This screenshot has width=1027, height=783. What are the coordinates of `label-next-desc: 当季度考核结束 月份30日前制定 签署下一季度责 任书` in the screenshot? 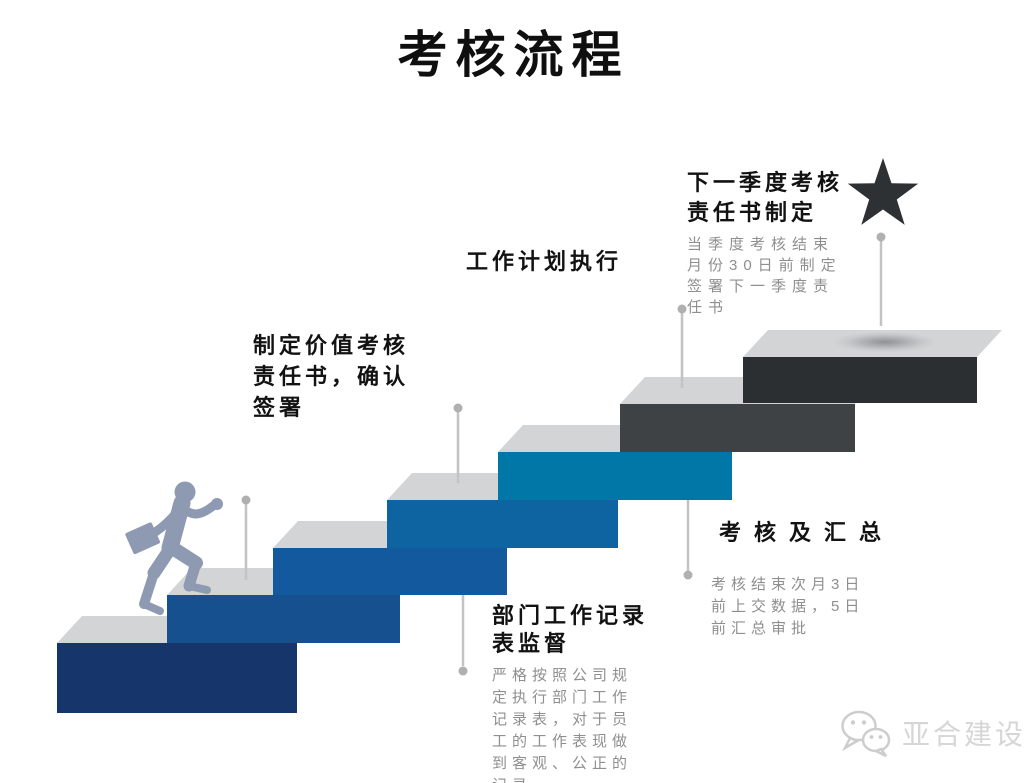 It's located at (764, 276).